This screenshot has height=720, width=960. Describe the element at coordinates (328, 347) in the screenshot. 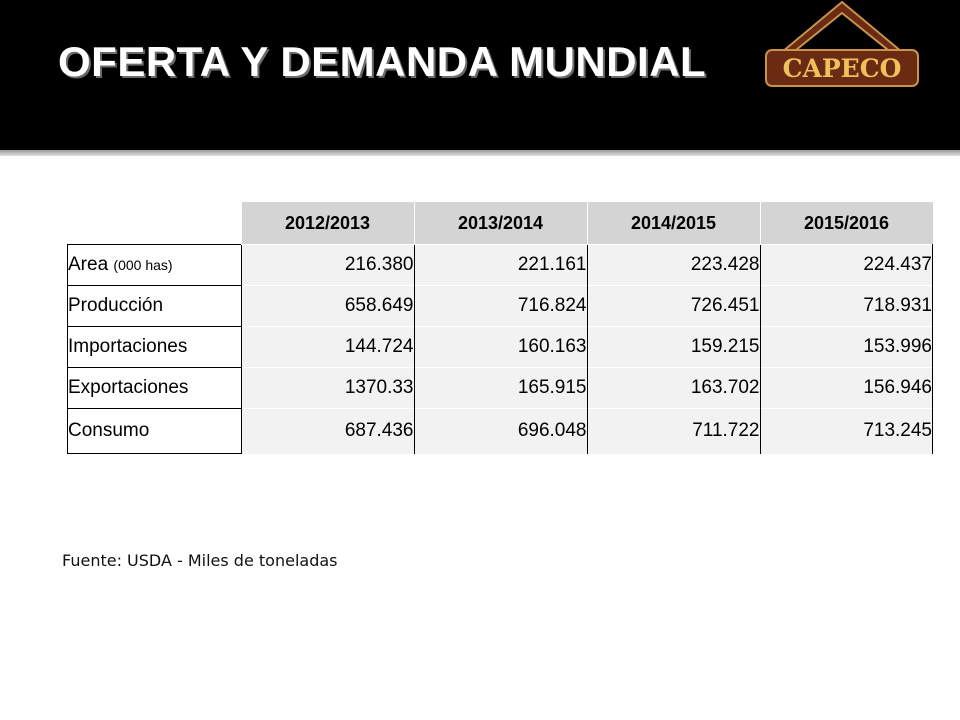

I see `table-cell: 144.724` at that location.